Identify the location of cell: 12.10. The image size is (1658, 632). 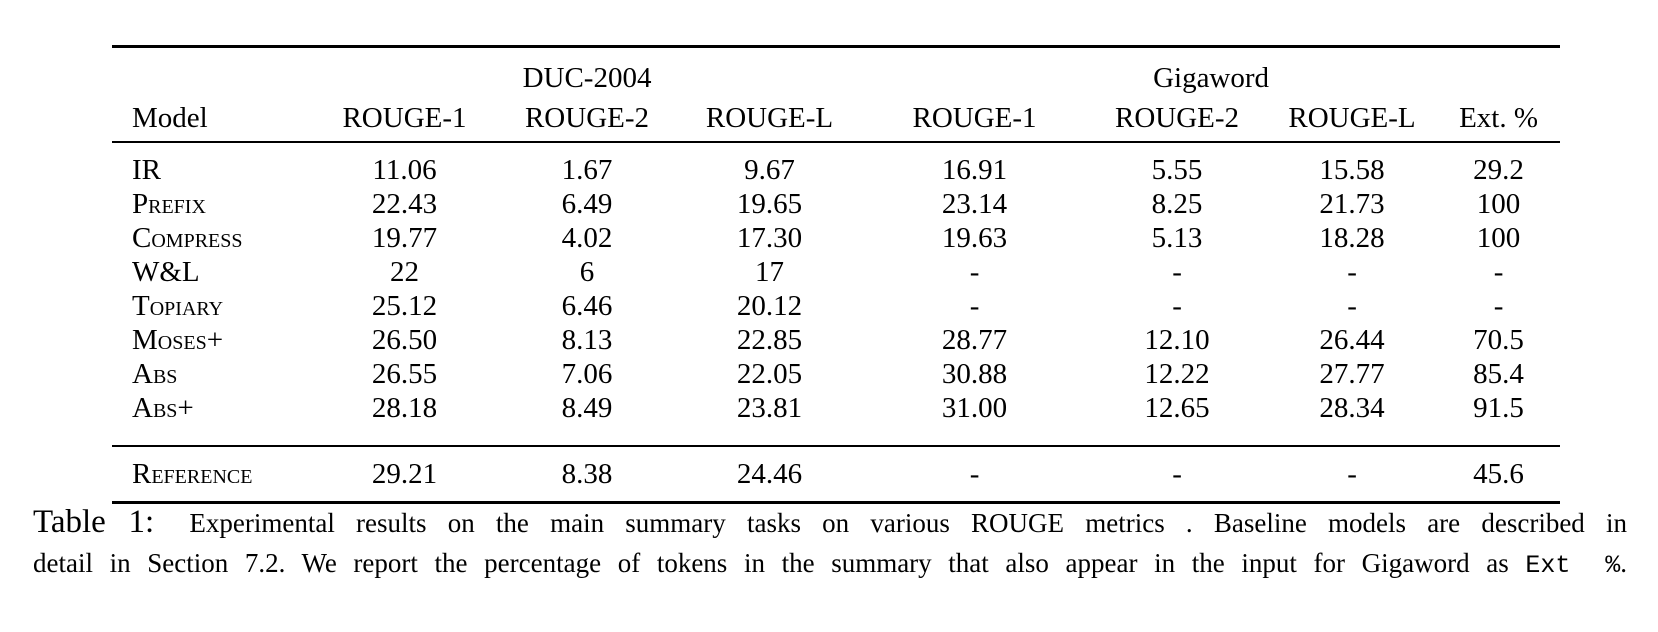
(1177, 339).